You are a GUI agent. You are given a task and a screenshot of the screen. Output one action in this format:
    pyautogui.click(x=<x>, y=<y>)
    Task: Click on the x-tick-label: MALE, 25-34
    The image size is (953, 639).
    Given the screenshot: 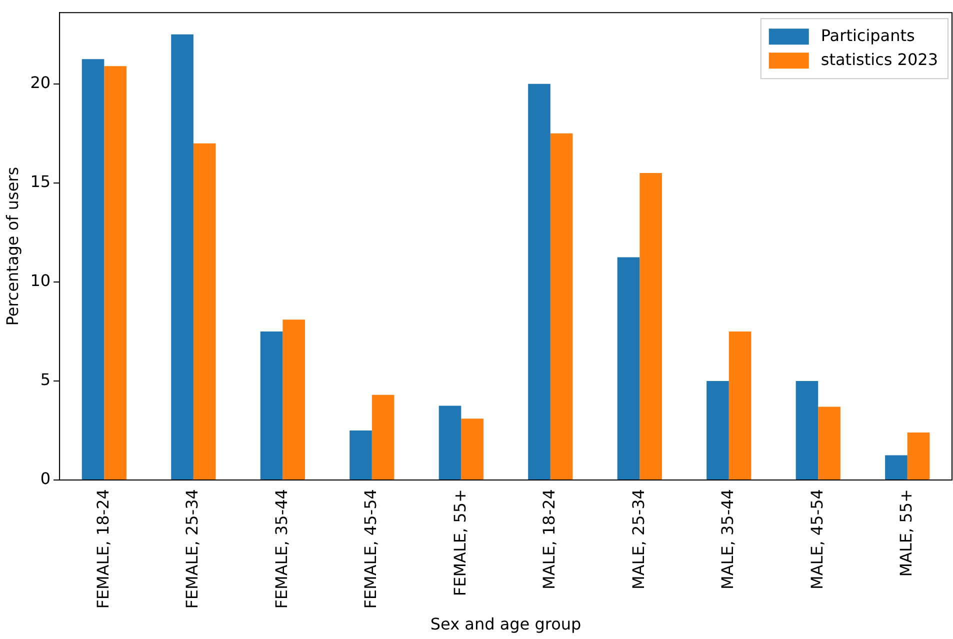 What is the action you would take?
    pyautogui.click(x=638, y=539)
    